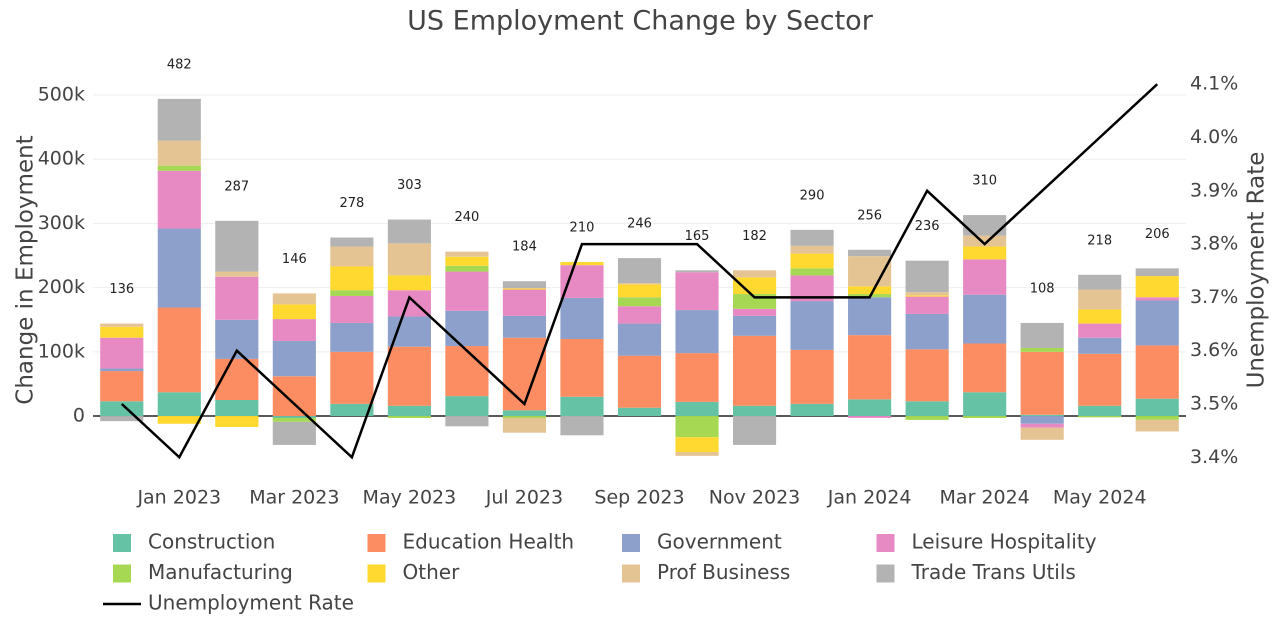 The image size is (1280, 640). I want to click on y-axis-title: Change in Employment, so click(26, 269).